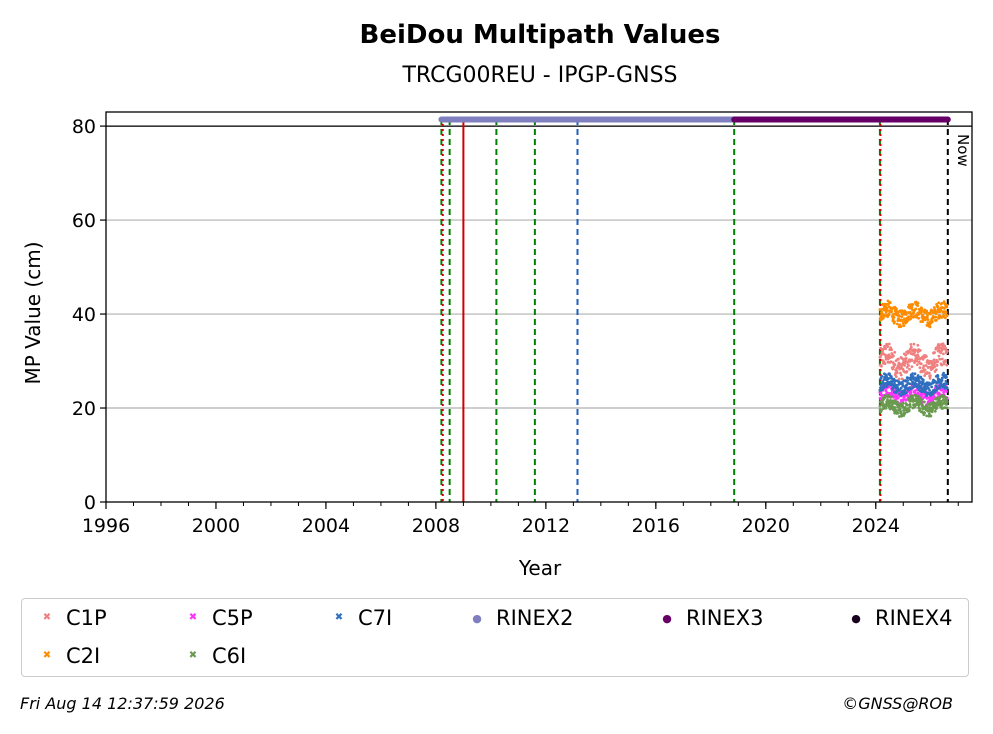  What do you see at coordinates (856, 618) in the screenshot?
I see `legend-marker-icon: ●` at bounding box center [856, 618].